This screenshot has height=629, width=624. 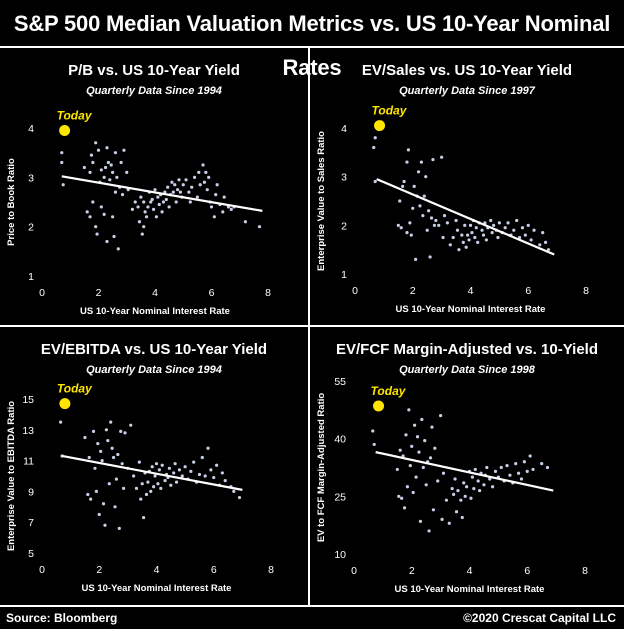 I want to click on y-tick-label: 4, so click(x=31, y=129).